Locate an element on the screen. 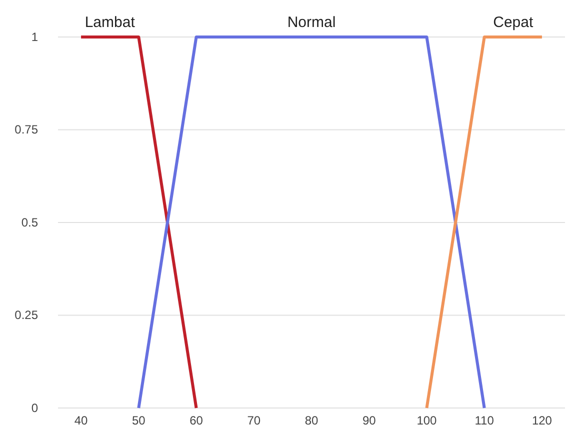 This screenshot has height=434, width=570. x-tick-label: 120 is located at coordinates (542, 421).